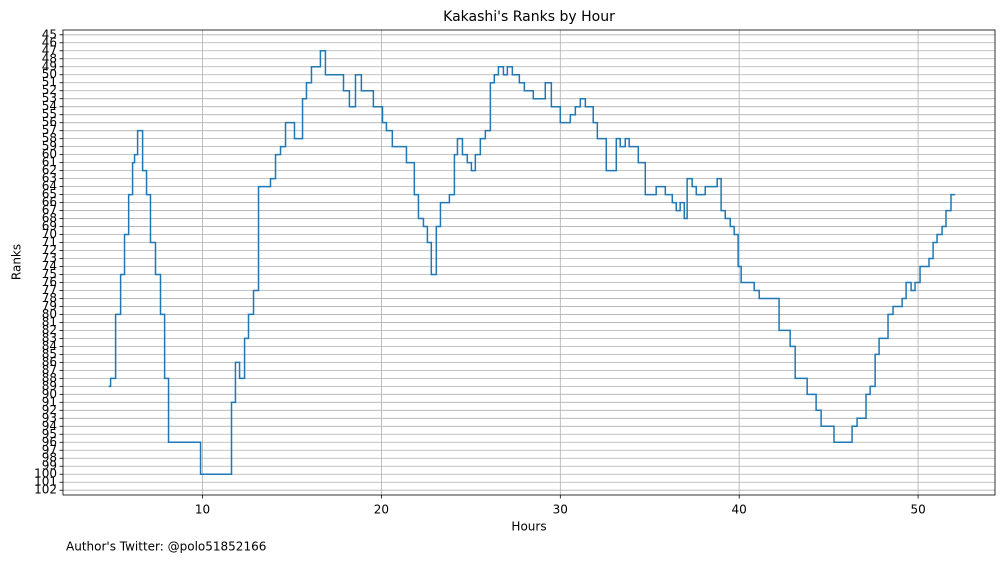  I want to click on x-tick-label: 20, so click(381, 510).